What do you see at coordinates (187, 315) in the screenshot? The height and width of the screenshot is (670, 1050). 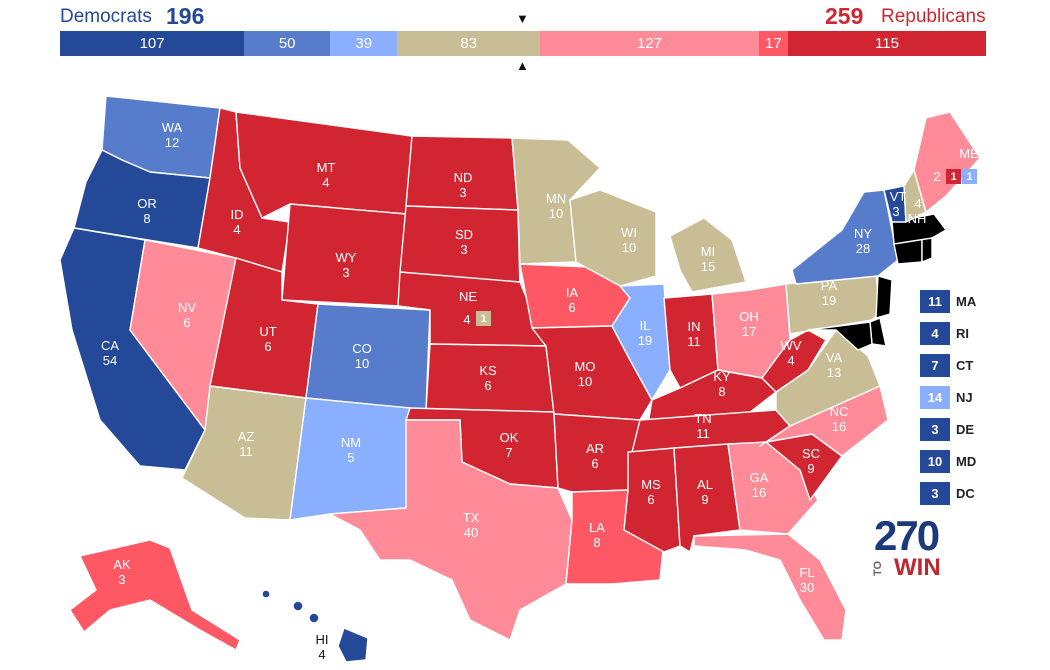 I see `label-NV: NV 6` at bounding box center [187, 315].